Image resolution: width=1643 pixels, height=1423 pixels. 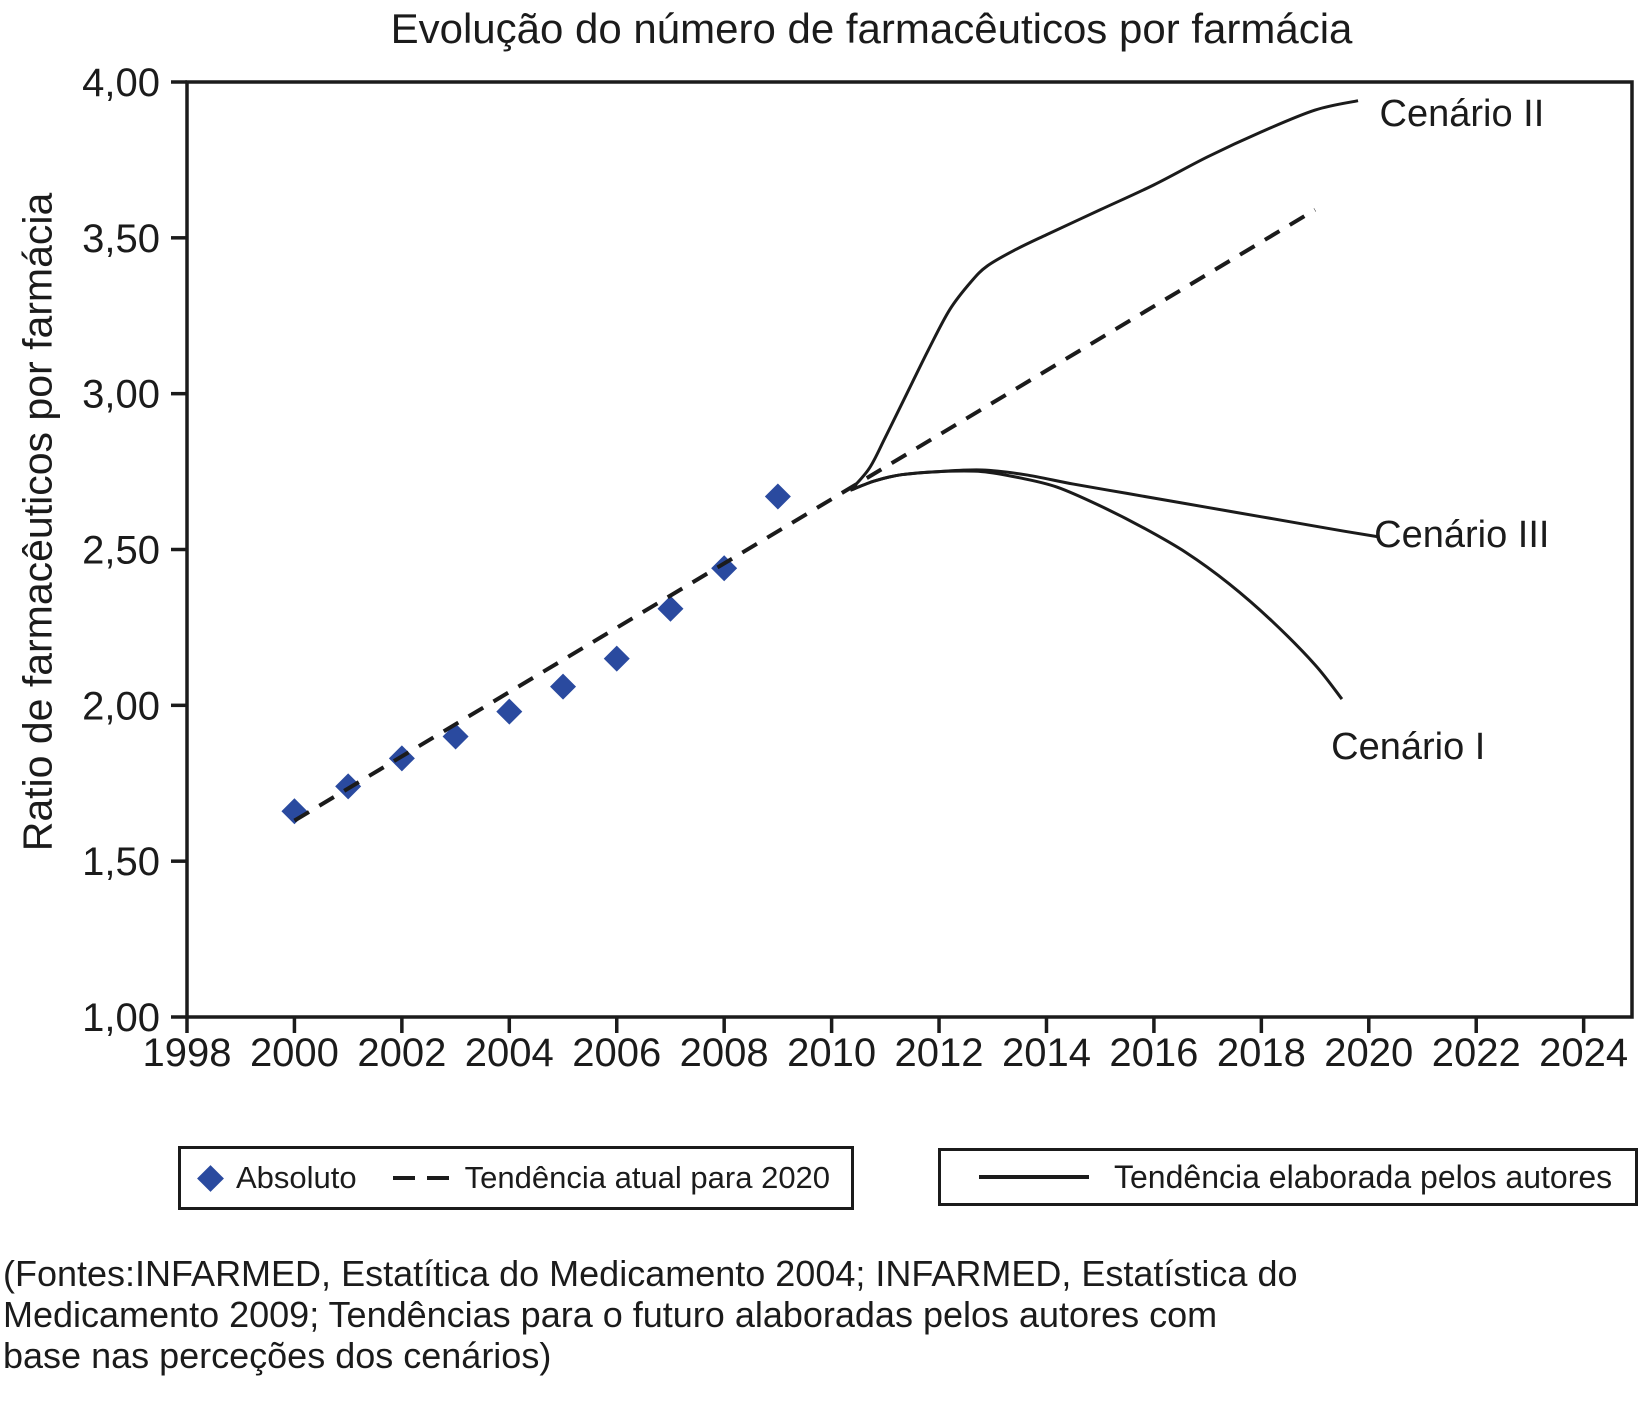 I want to click on curve-label-cen-rio-i: Cenário I, so click(x=1408, y=747).